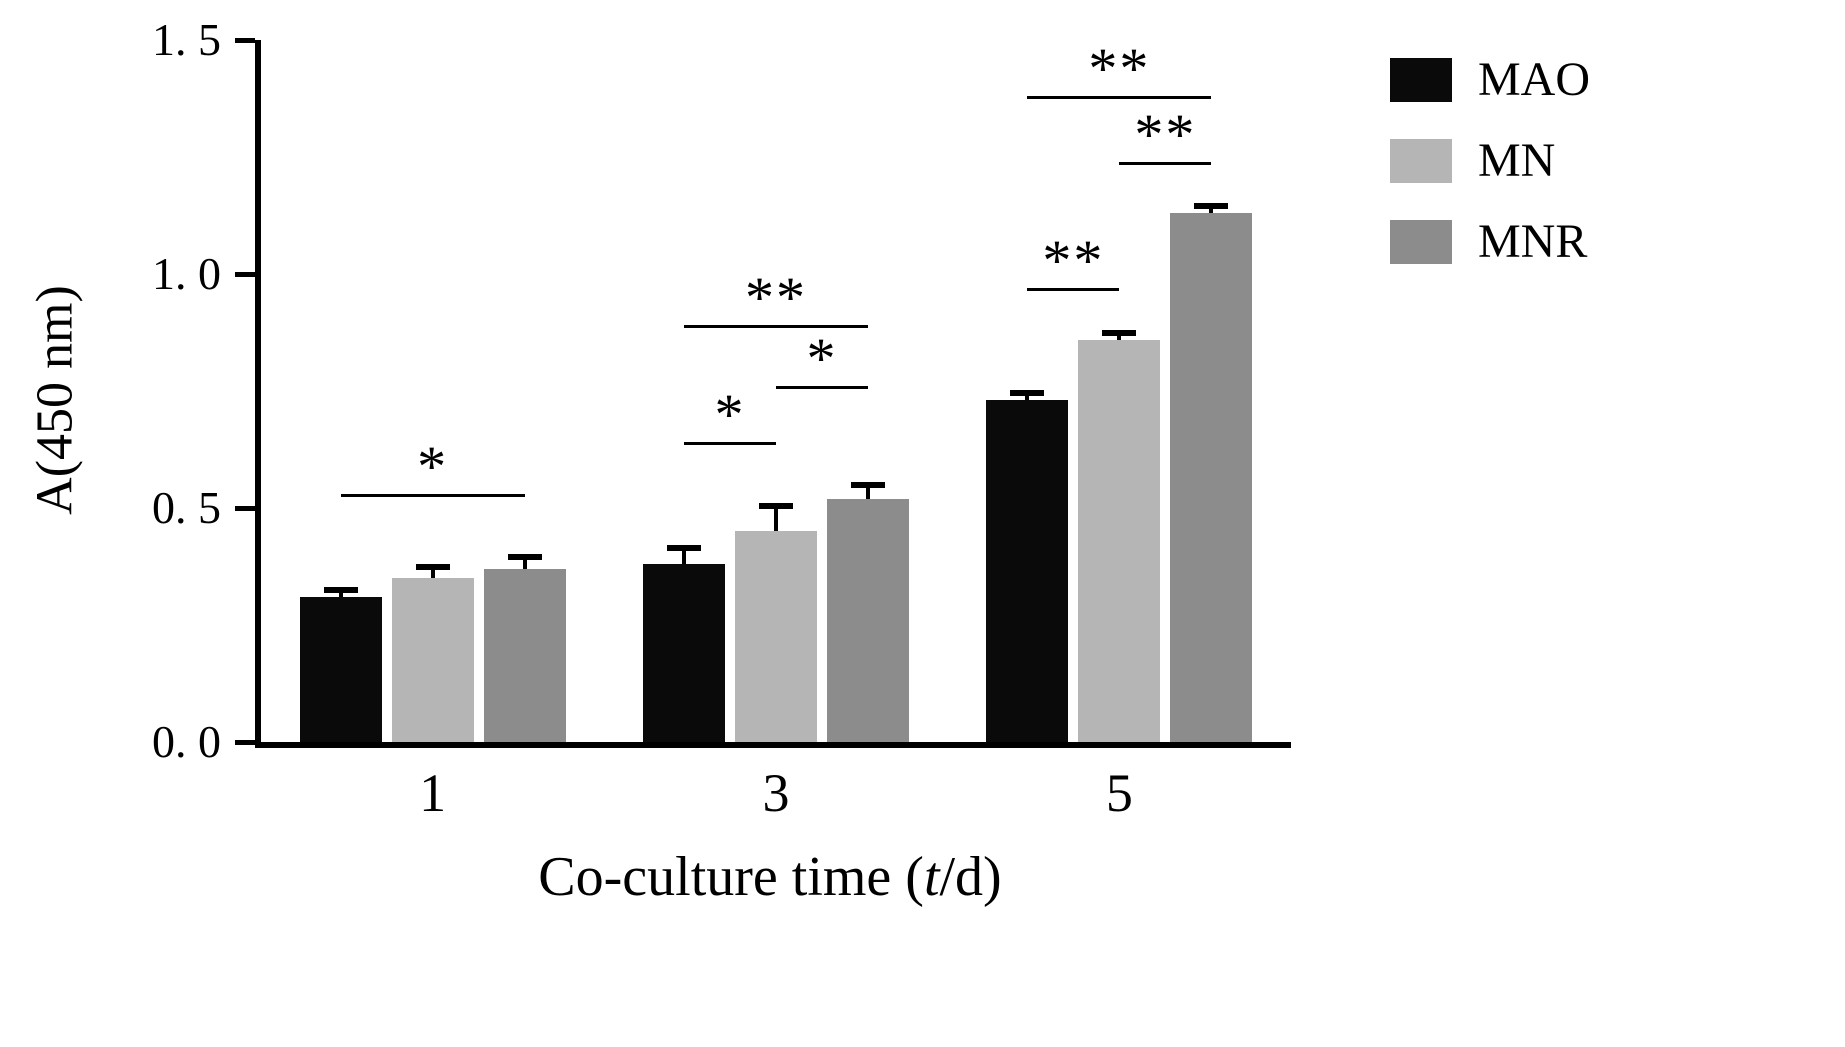  What do you see at coordinates (1421, 160) in the screenshot?
I see `legend-swatch-mn` at bounding box center [1421, 160].